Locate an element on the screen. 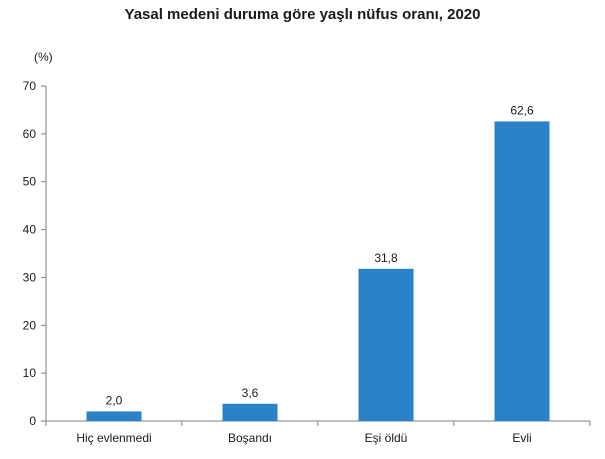  x-tick-label: Eşi öldü is located at coordinates (386, 438).